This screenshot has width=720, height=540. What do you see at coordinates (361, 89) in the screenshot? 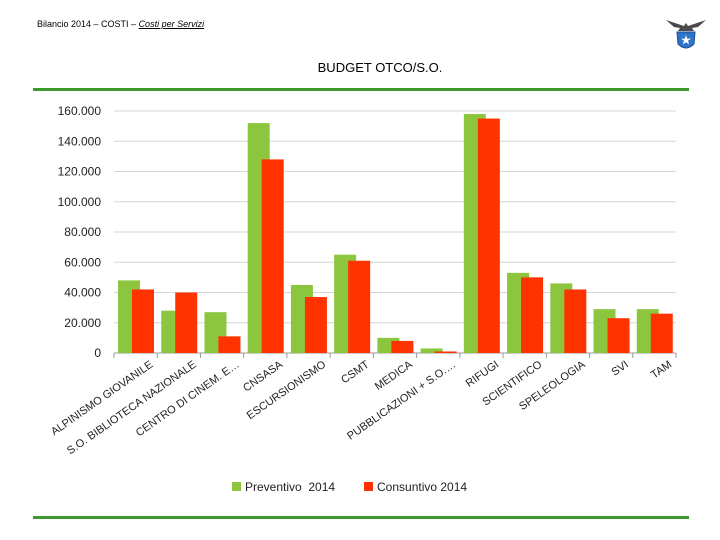
I see `top-divider` at bounding box center [361, 89].